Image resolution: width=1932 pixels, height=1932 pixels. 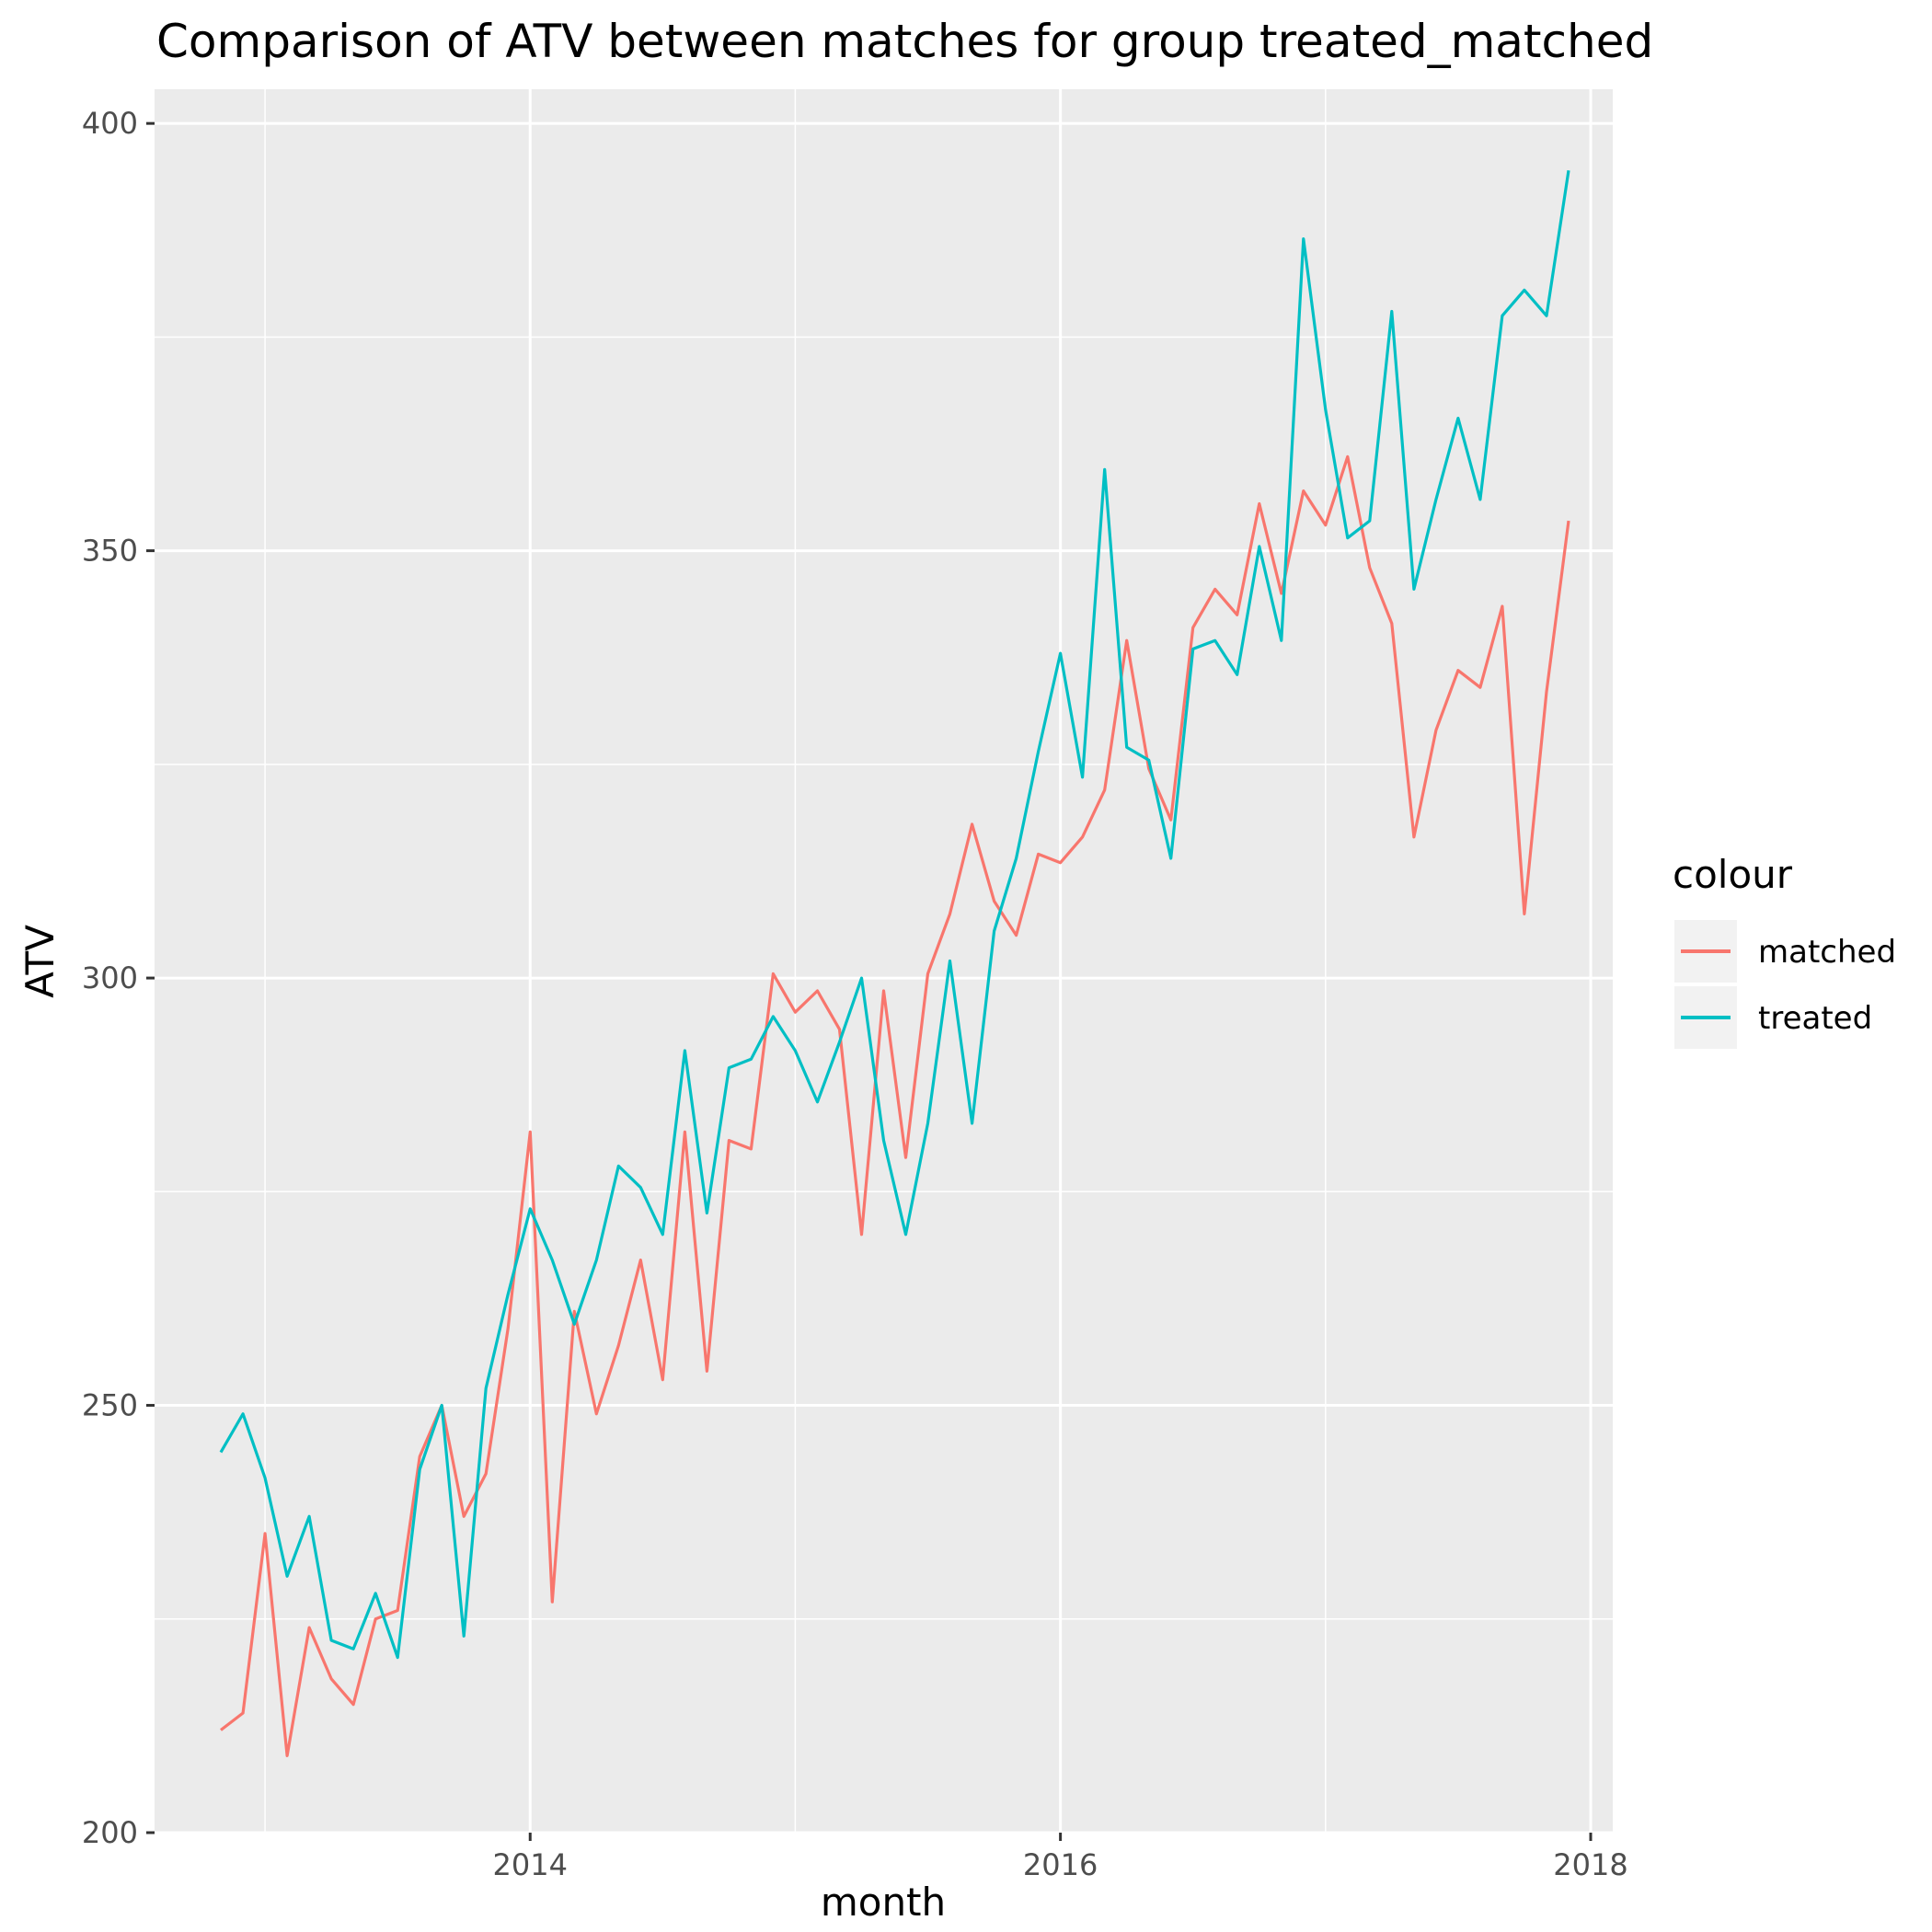 What do you see at coordinates (110, 551) in the screenshot?
I see `y-tick-label: 350` at bounding box center [110, 551].